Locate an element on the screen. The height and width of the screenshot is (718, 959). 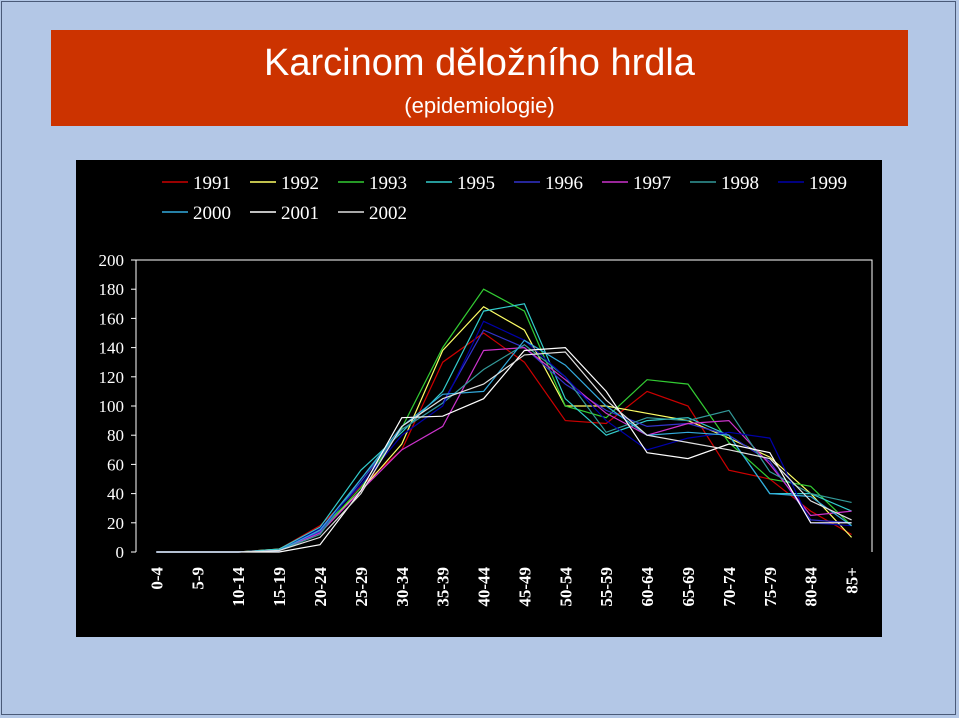
x-tick-label: 25-29 is located at coordinates (361, 587).